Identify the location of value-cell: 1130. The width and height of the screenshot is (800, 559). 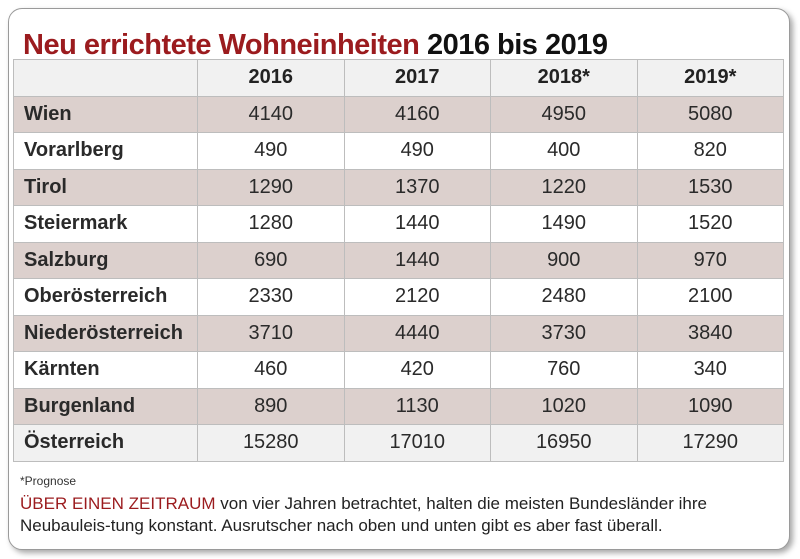
(417, 406).